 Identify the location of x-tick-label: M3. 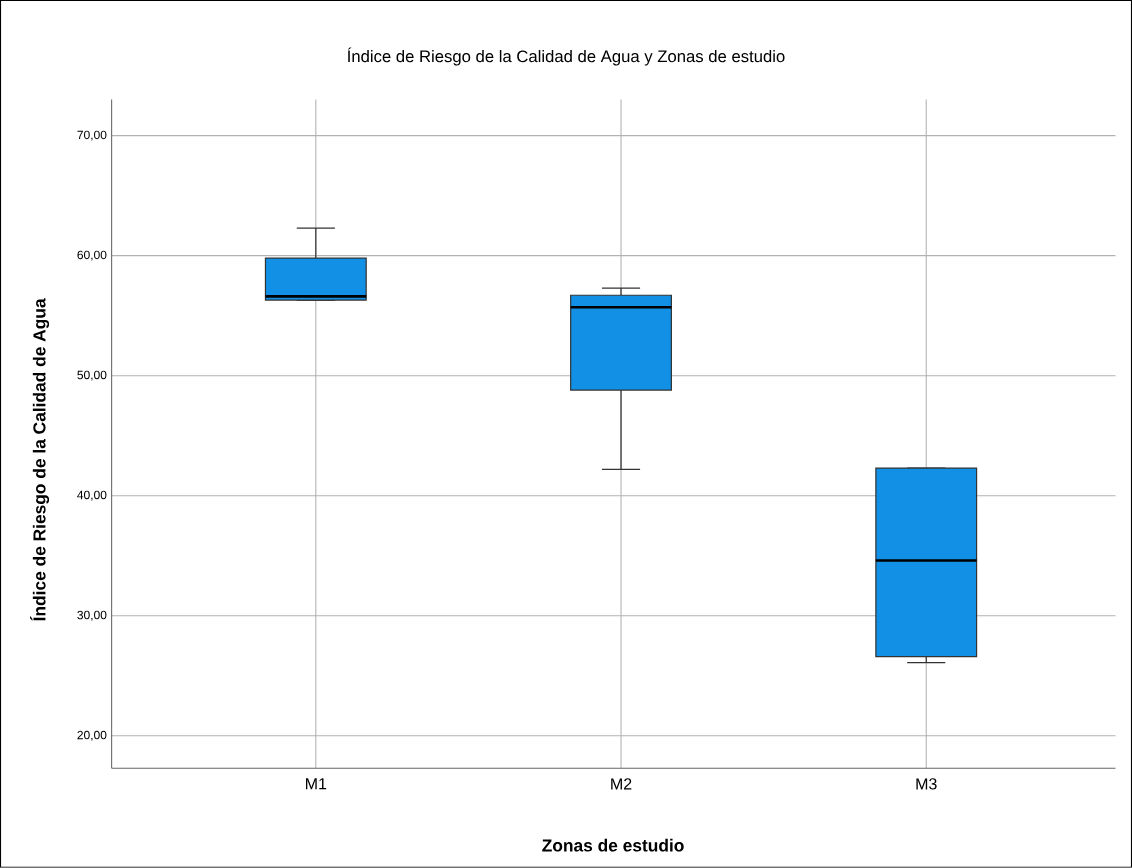
(926, 784).